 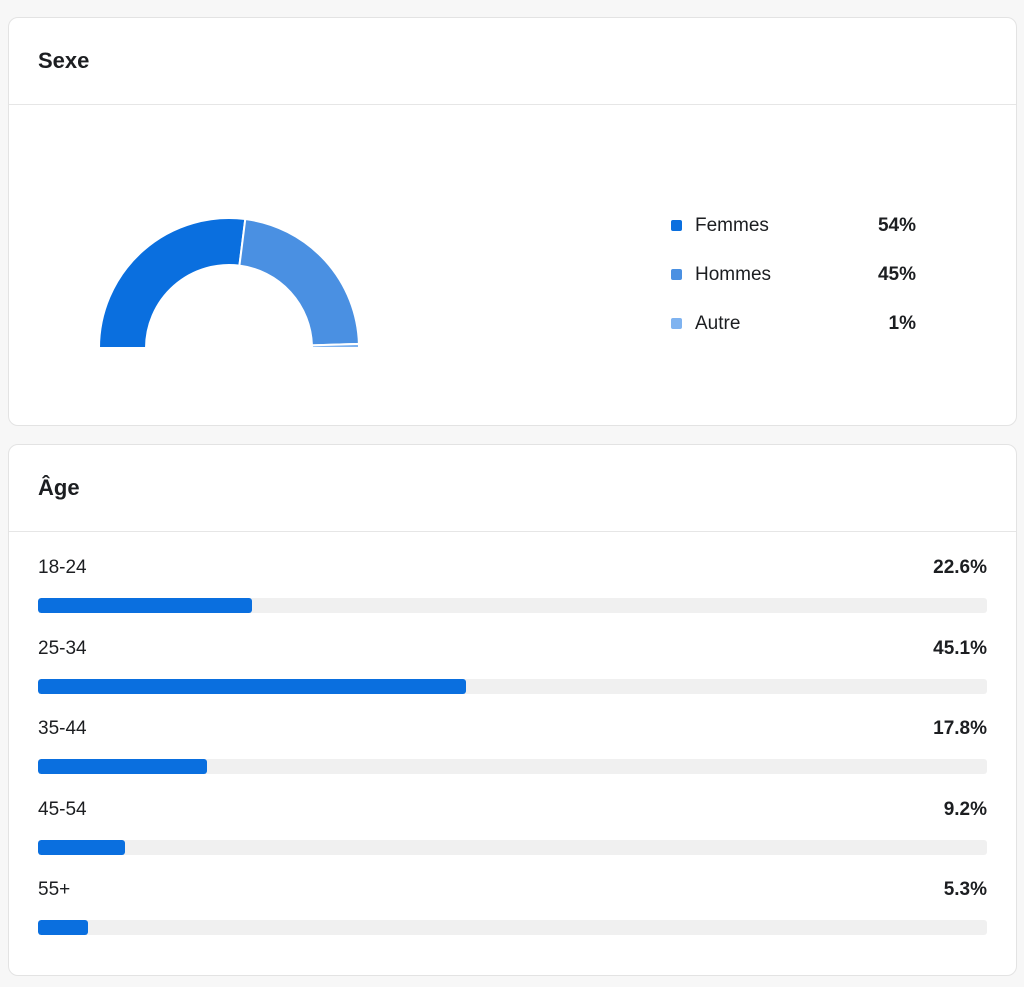 What do you see at coordinates (64, 60) in the screenshot?
I see `gender-card-title: Sexe` at bounding box center [64, 60].